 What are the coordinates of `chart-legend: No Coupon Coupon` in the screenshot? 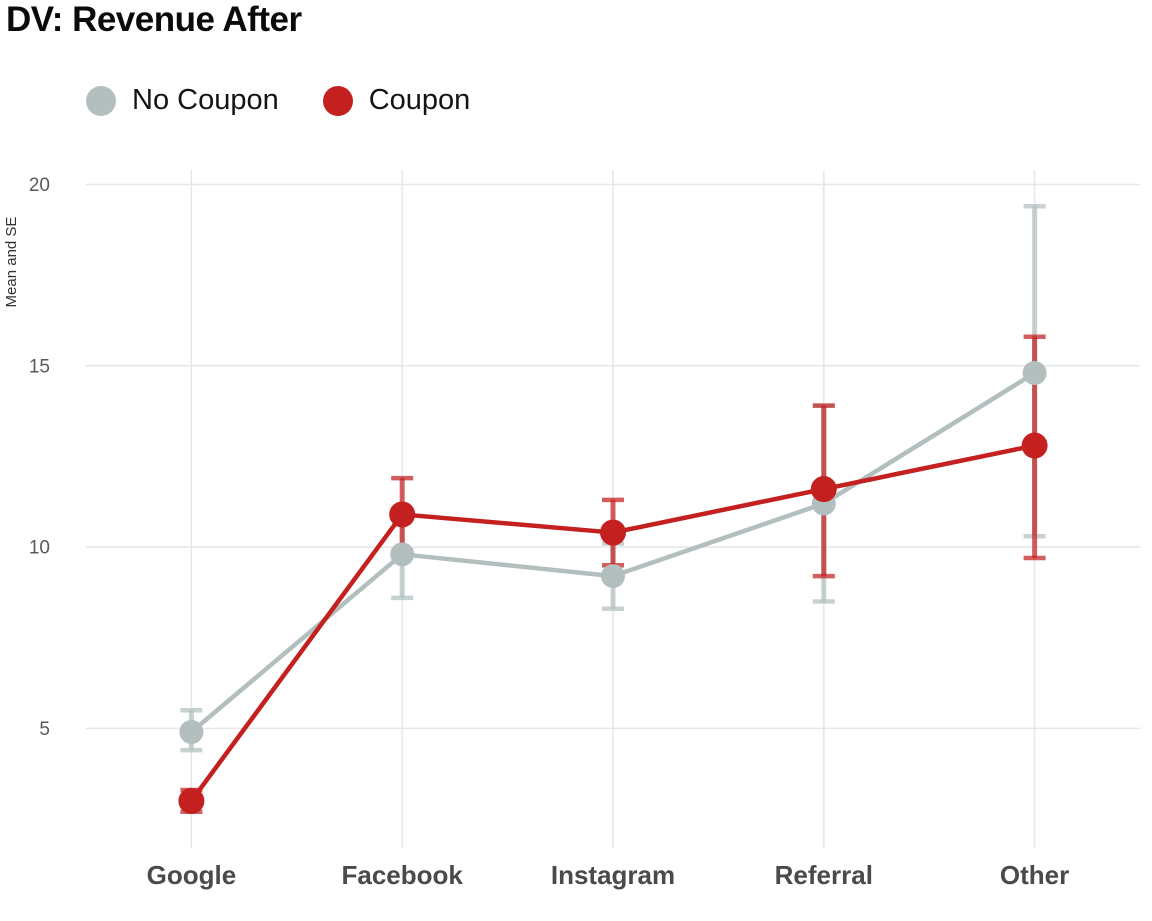 It's located at (278, 100).